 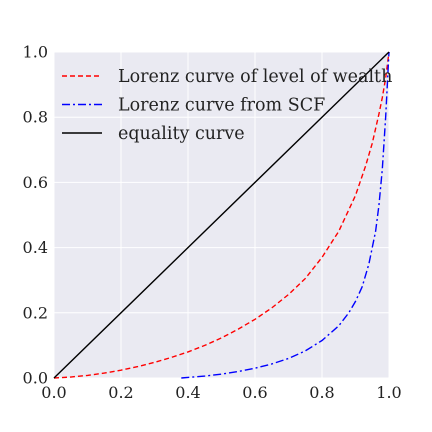 I want to click on y-axis-ticks: 0.0 0.2 0.4 0.6 0.8 1.0, so click(x=35, y=215).